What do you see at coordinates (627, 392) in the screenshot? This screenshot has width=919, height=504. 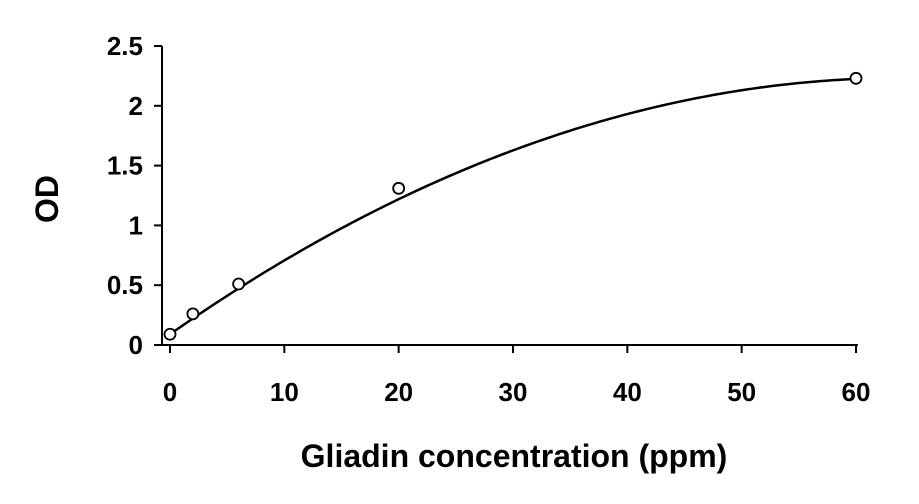 I see `x-tick-label: 40` at bounding box center [627, 392].